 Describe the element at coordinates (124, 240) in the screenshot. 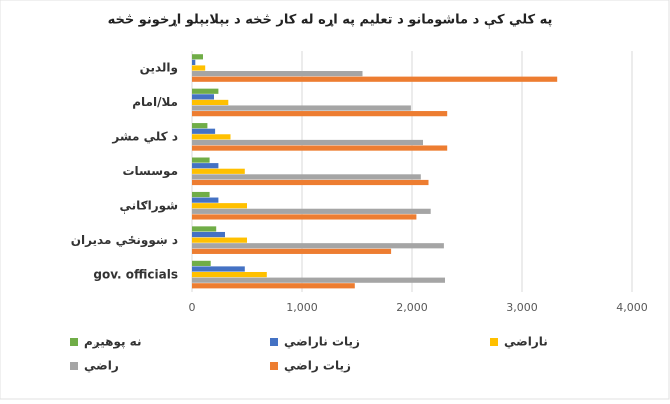

I see `y-tick-label: د ښوونځي مدیران` at that location.